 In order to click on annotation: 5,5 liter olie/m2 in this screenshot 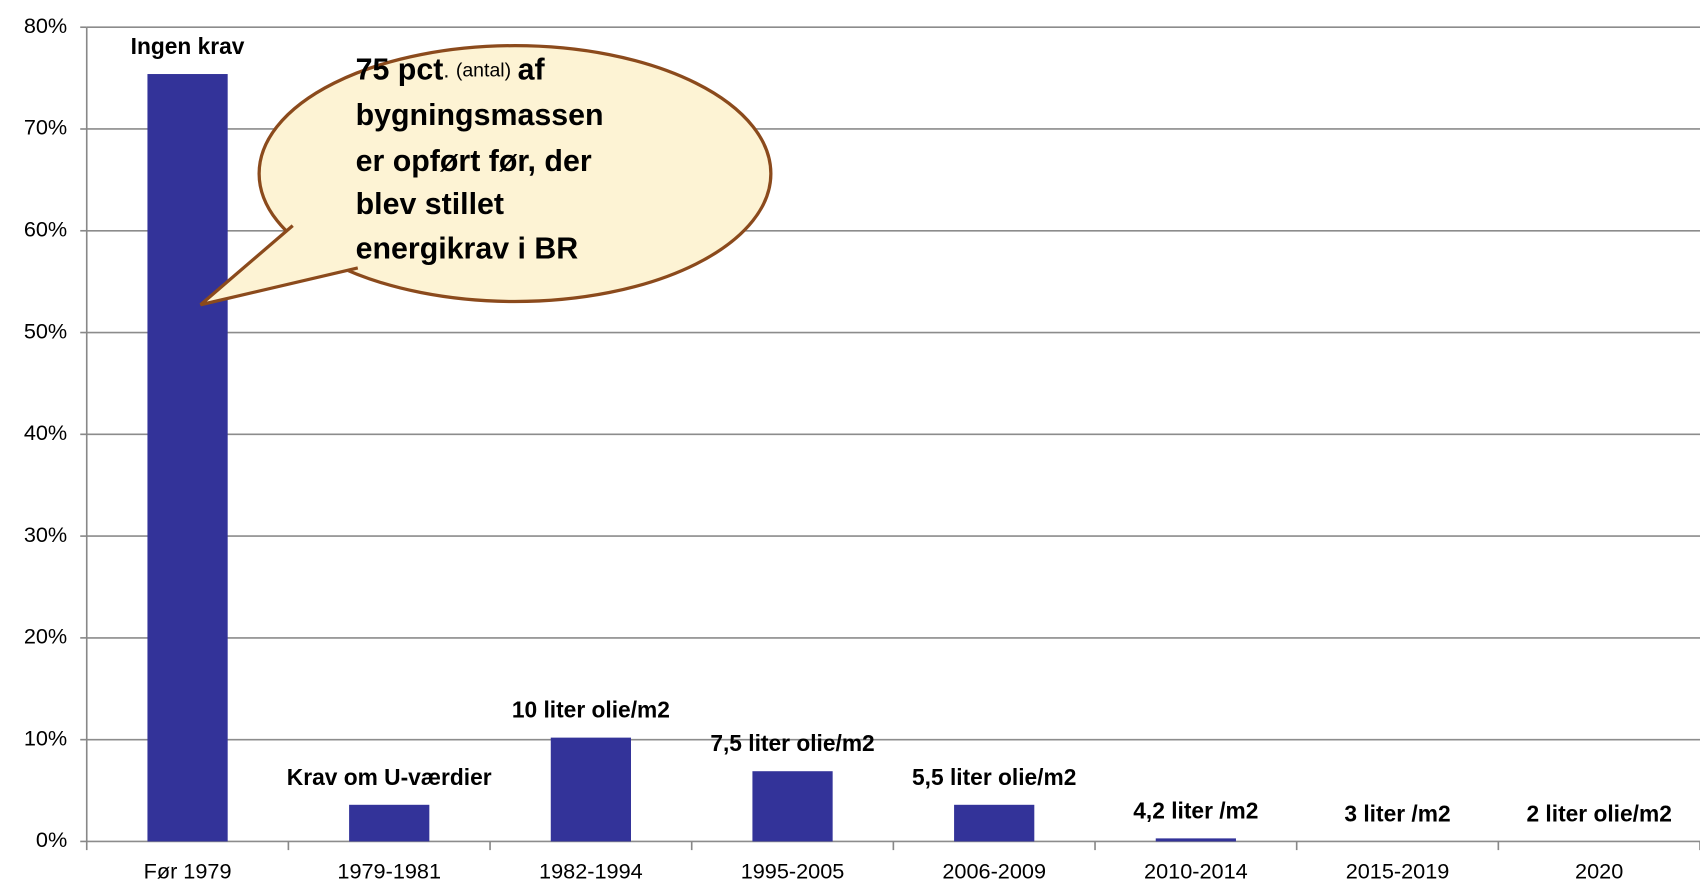, I will do `click(994, 777)`.